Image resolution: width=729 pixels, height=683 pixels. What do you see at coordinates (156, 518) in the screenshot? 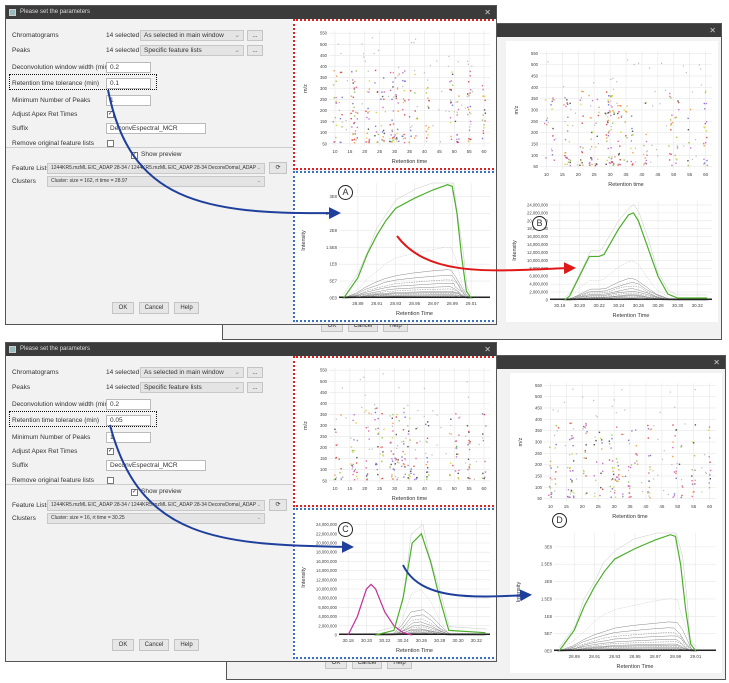
I see `clusters-dropdown: Cluster: size = 16, rt time = 30.25 ⌄` at bounding box center [156, 518].